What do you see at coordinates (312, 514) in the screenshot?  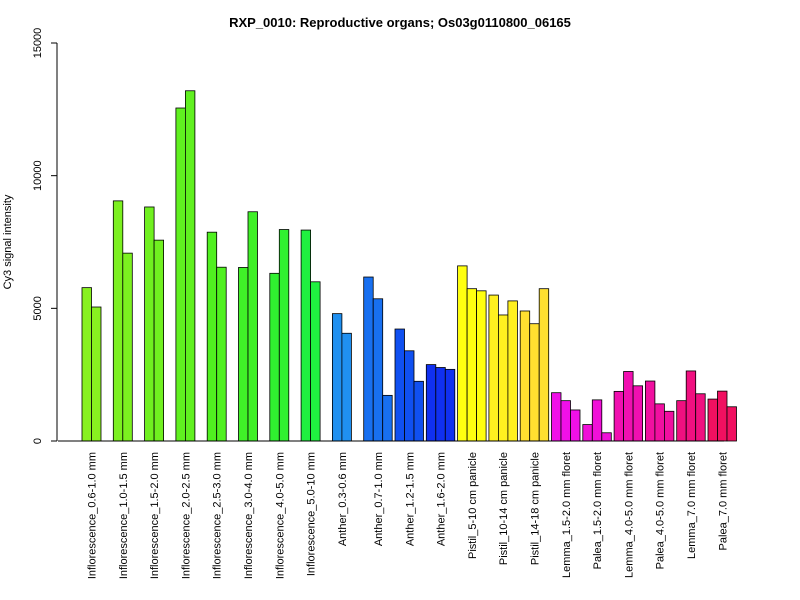 I see `x-tick-label: Inflorescence_5.0-10 mm` at bounding box center [312, 514].